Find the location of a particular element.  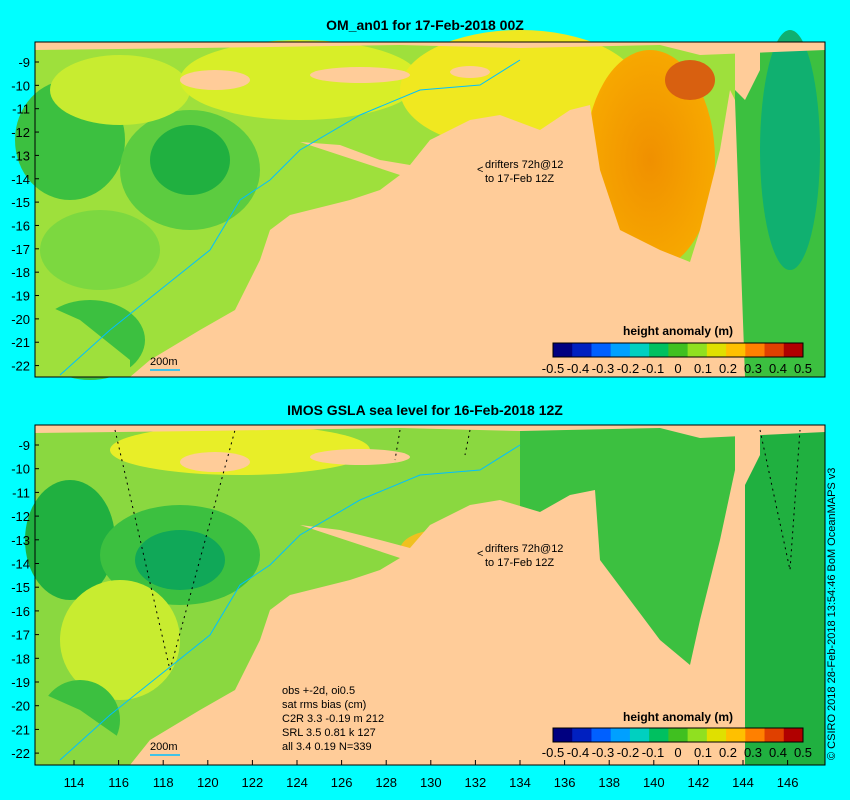

colorbar-tick-label: 0.1 is located at coordinates (703, 752).